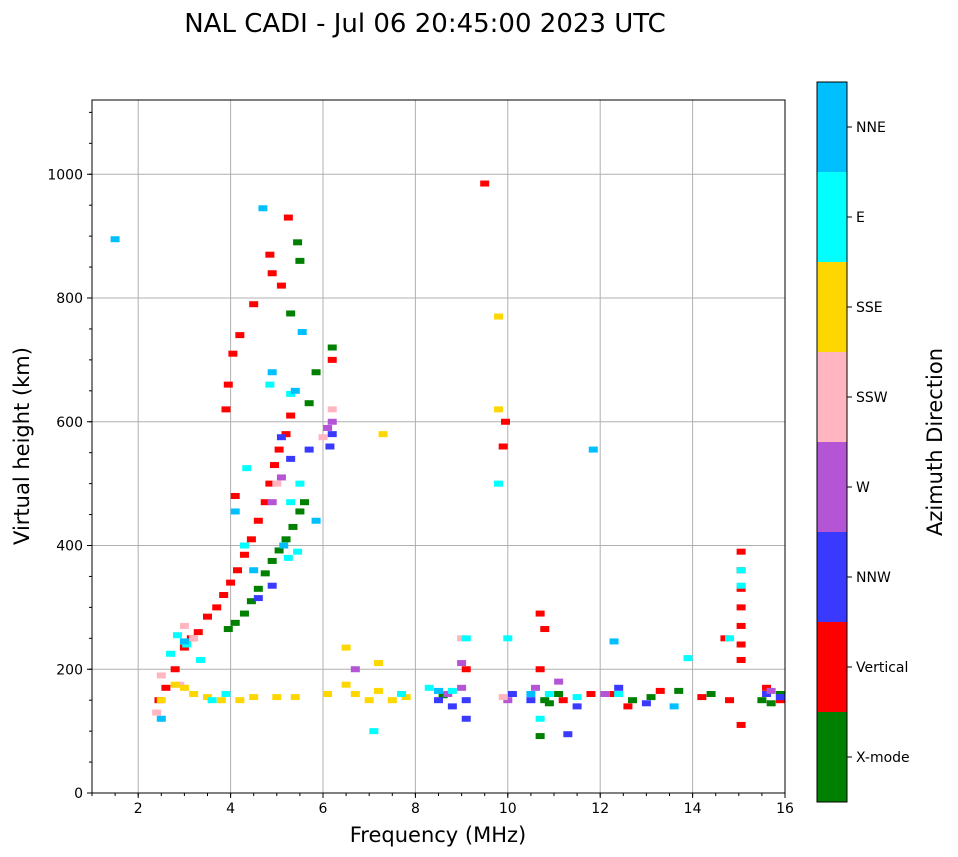 Image resolution: width=958 pixels, height=857 pixels. I want to click on colorbar-tick-label: NNW, so click(873, 578).